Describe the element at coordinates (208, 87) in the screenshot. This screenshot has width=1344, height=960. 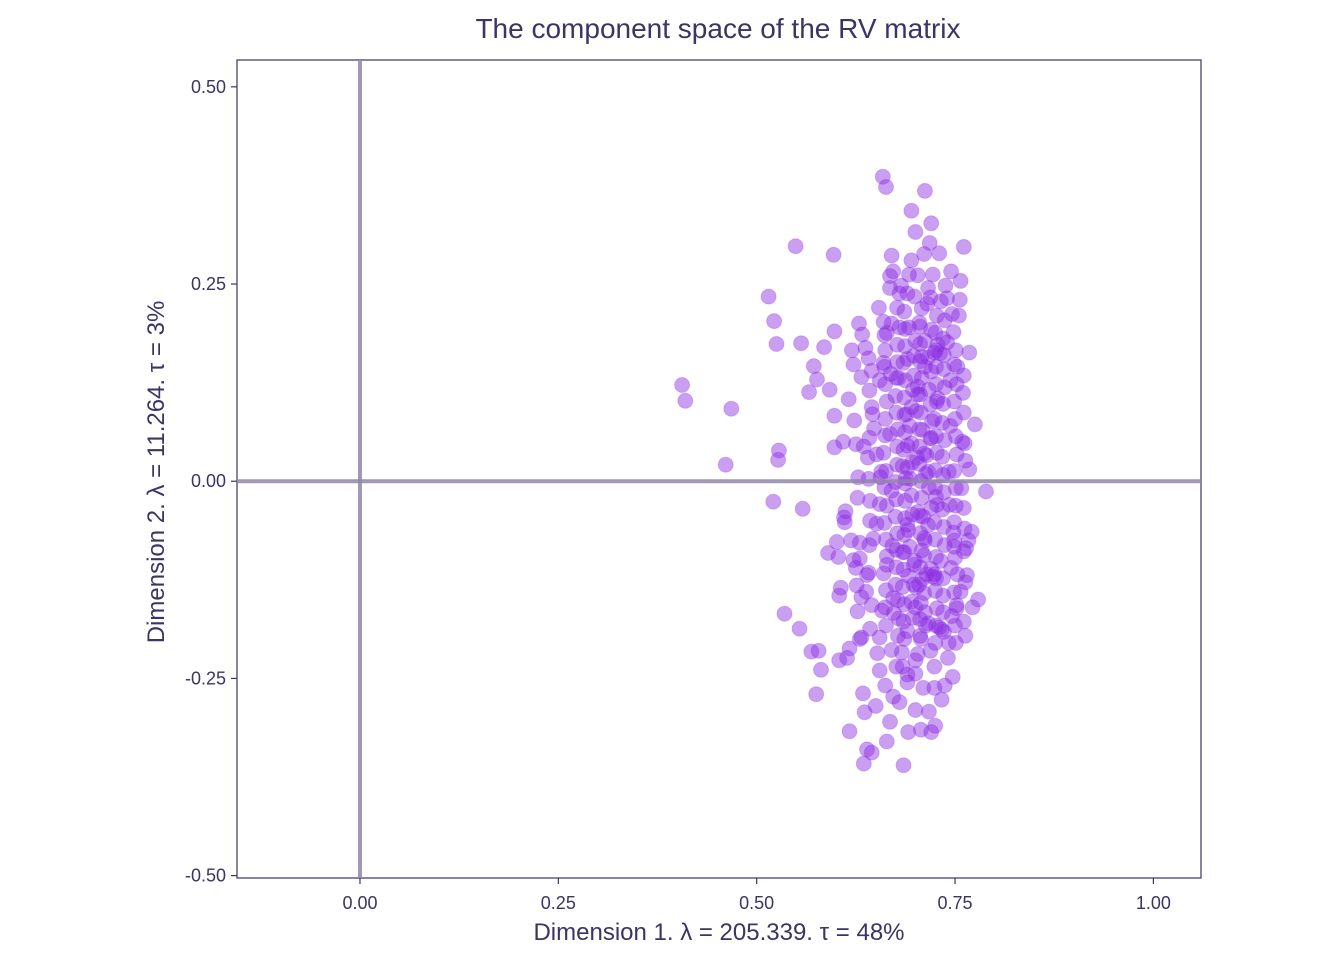
I see `y-tick-label: 0.50` at that location.